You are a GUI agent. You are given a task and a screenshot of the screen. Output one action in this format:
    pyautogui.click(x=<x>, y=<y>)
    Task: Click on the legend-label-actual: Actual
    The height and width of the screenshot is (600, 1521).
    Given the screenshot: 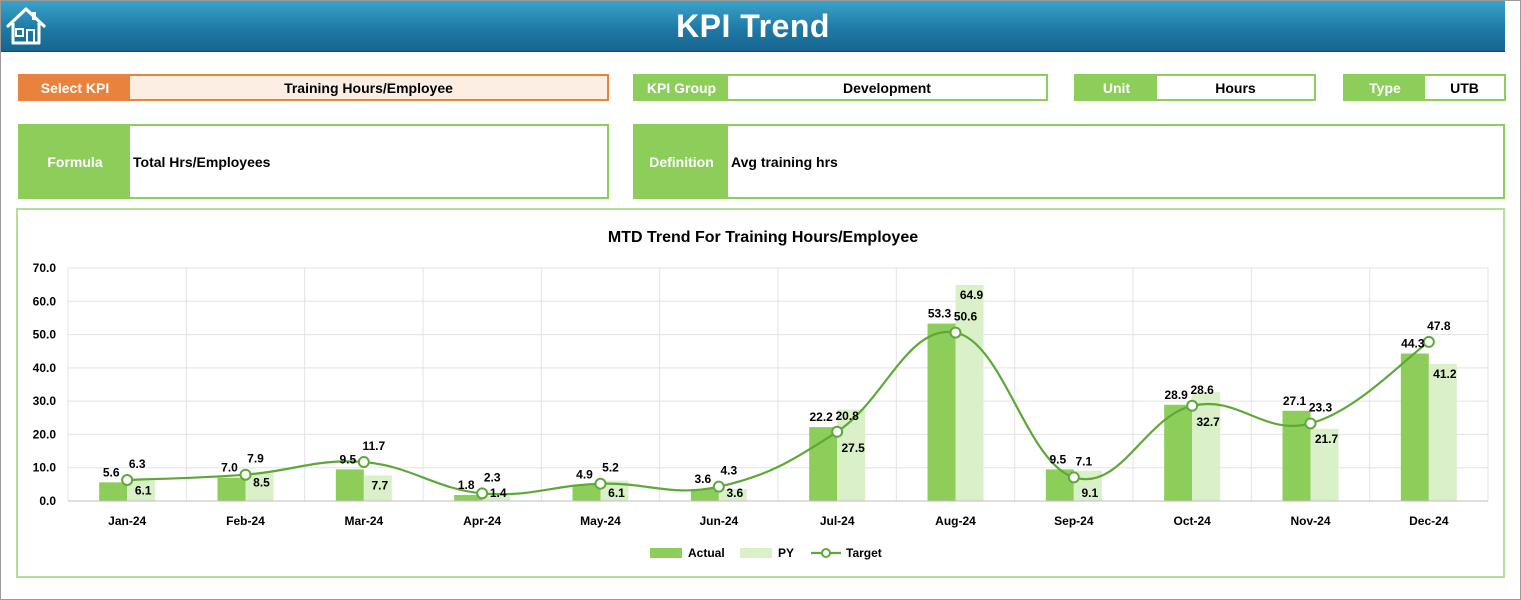 What is the action you would take?
    pyautogui.click(x=706, y=553)
    